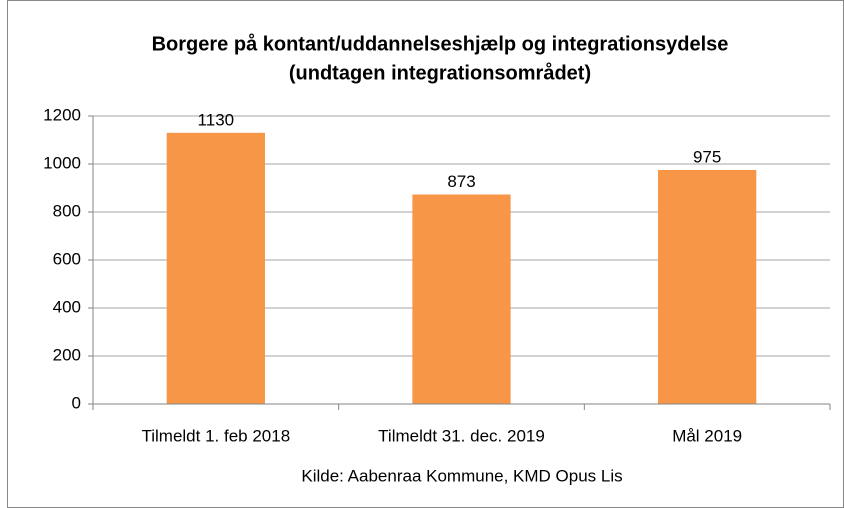  I want to click on y-tick-label: 800, so click(67, 210).